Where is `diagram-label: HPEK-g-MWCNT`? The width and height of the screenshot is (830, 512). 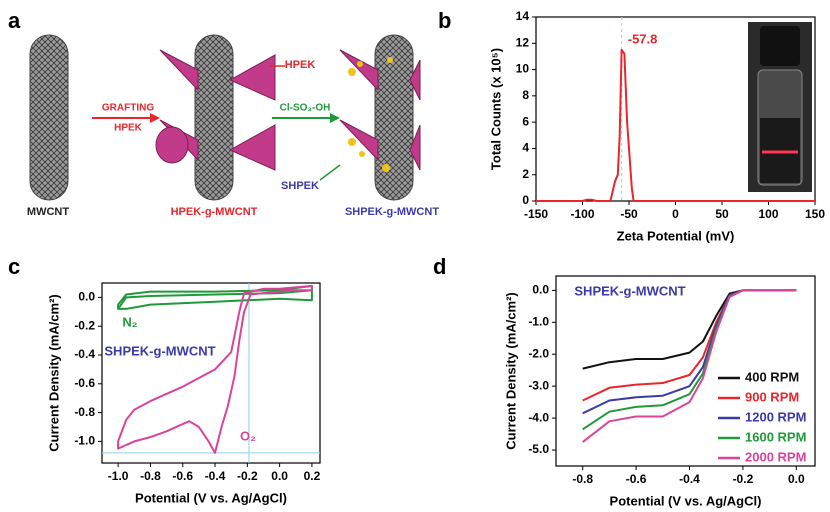
diagram-label: HPEK-g-MWCNT is located at coordinates (214, 212).